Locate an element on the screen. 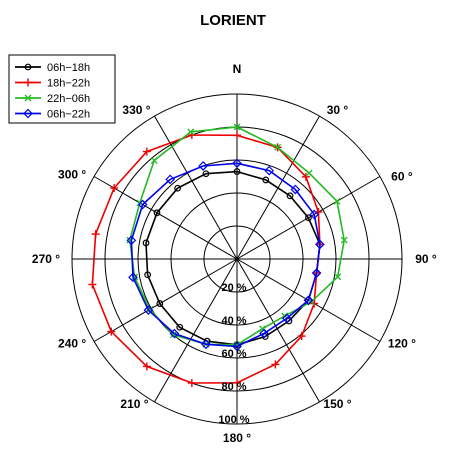 The height and width of the screenshot is (457, 452). legend-label: 22h−06h is located at coordinates (68, 99).